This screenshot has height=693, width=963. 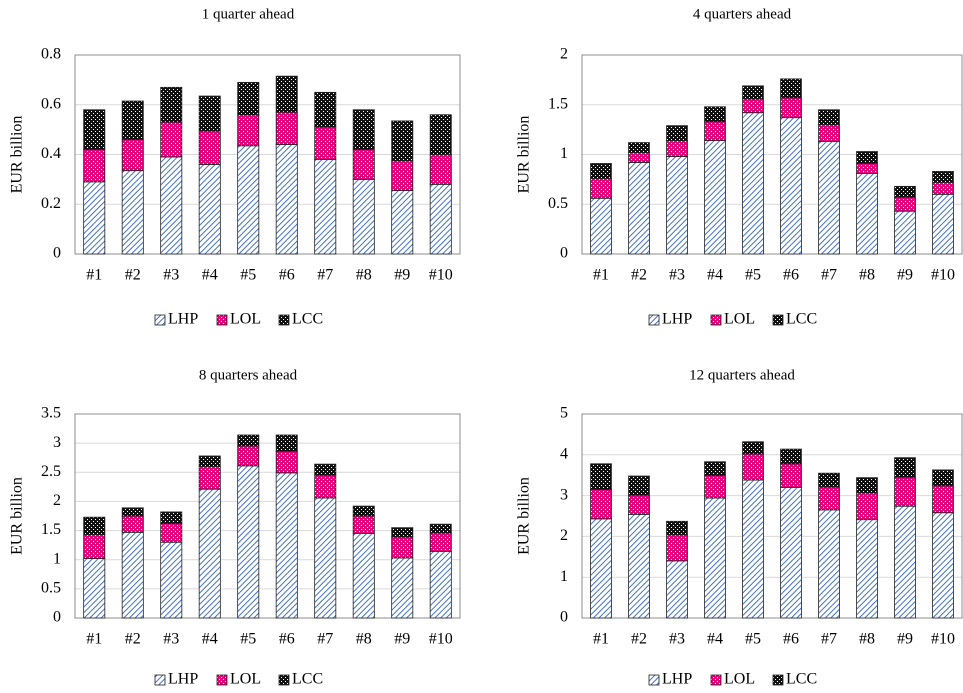 What do you see at coordinates (772, 154) in the screenshot?
I see `plot-border` at bounding box center [772, 154].